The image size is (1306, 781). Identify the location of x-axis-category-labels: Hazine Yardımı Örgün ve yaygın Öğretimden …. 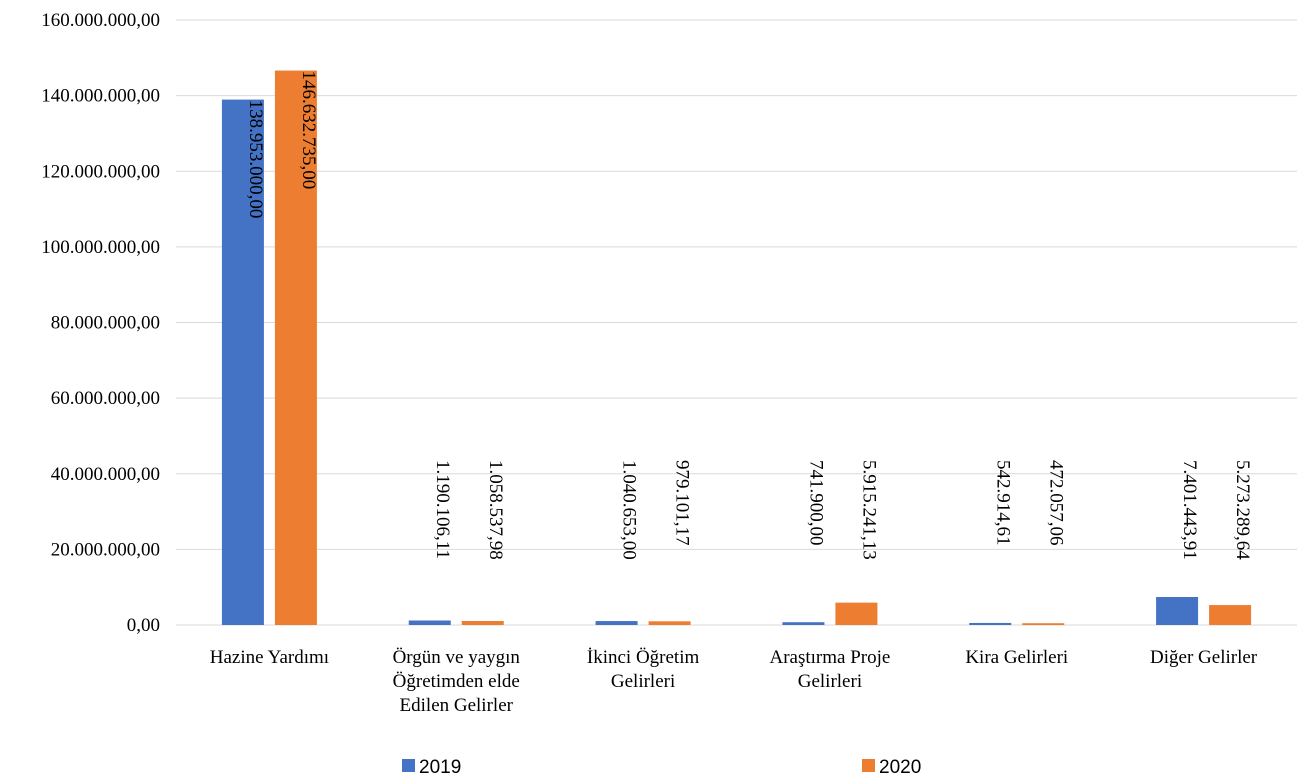
(734, 681).